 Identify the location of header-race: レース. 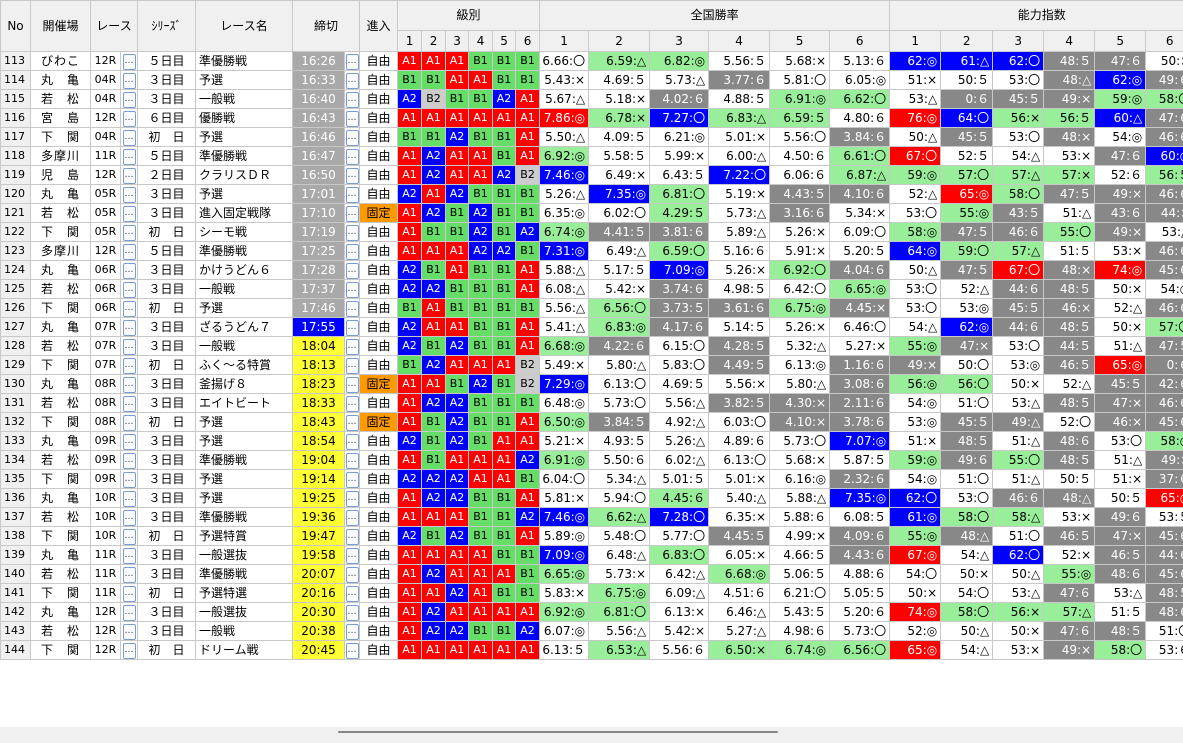
(114, 26).